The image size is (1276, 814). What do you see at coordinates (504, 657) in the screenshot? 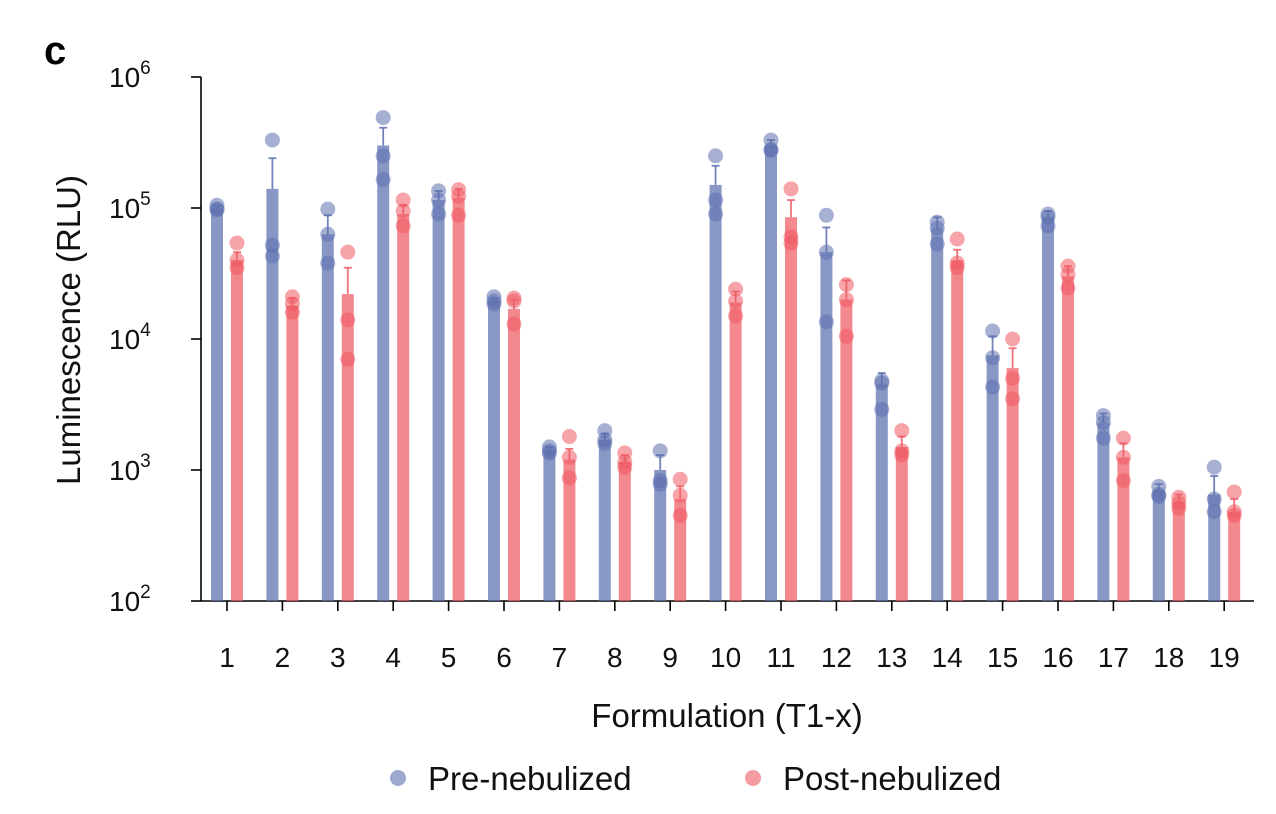
I see `x-tick-label-6: 6` at bounding box center [504, 657].